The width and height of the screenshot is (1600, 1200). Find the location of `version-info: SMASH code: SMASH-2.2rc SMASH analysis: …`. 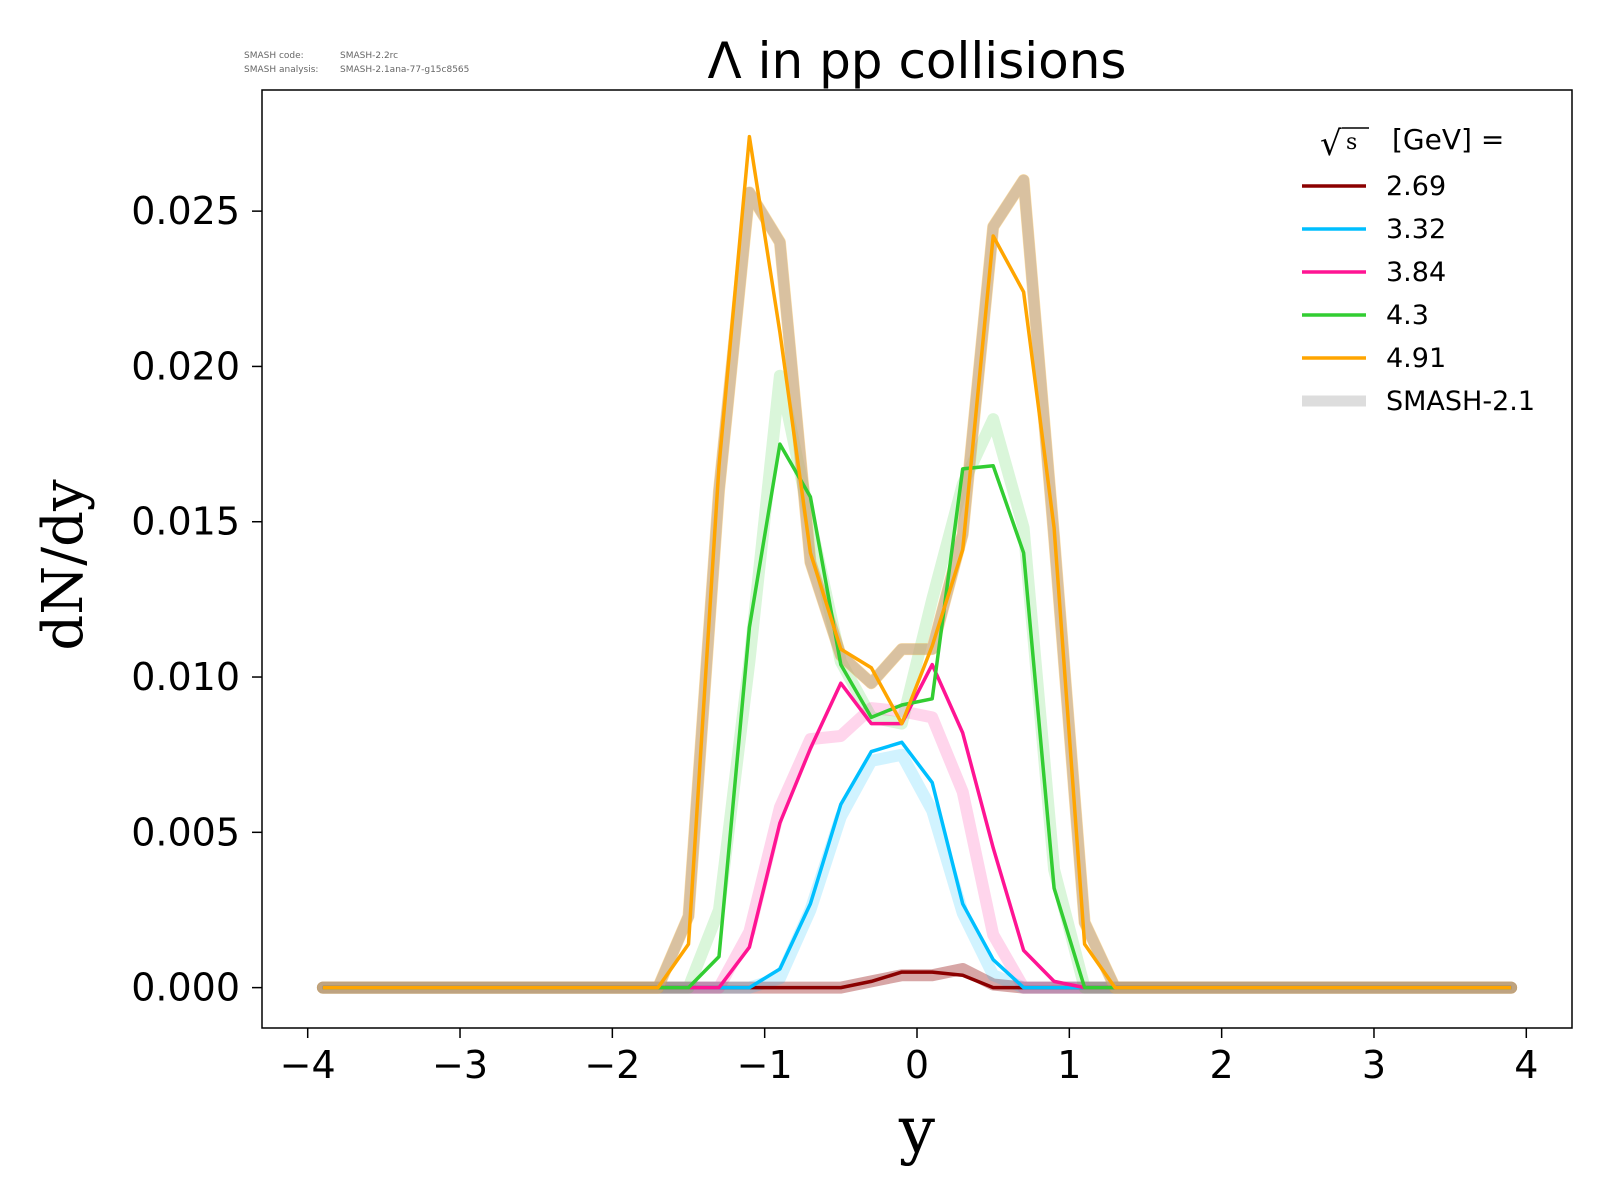

version-info: SMASH code: SMASH-2.2rc SMASH analysis: … is located at coordinates (356, 63).